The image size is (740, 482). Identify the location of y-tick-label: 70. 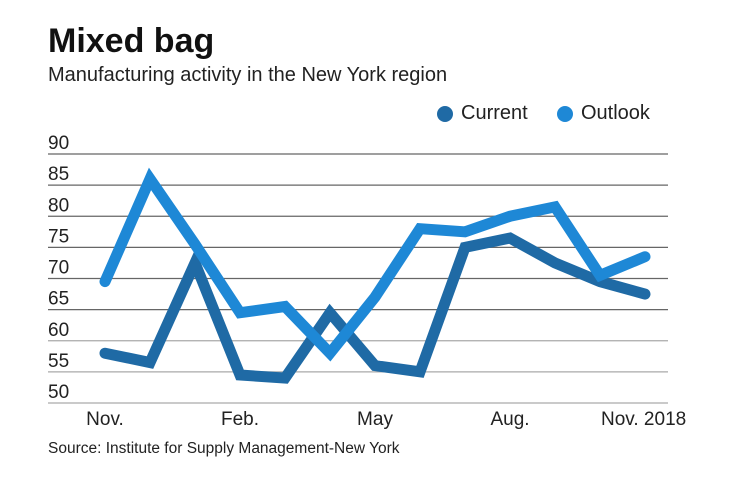
(58, 268).